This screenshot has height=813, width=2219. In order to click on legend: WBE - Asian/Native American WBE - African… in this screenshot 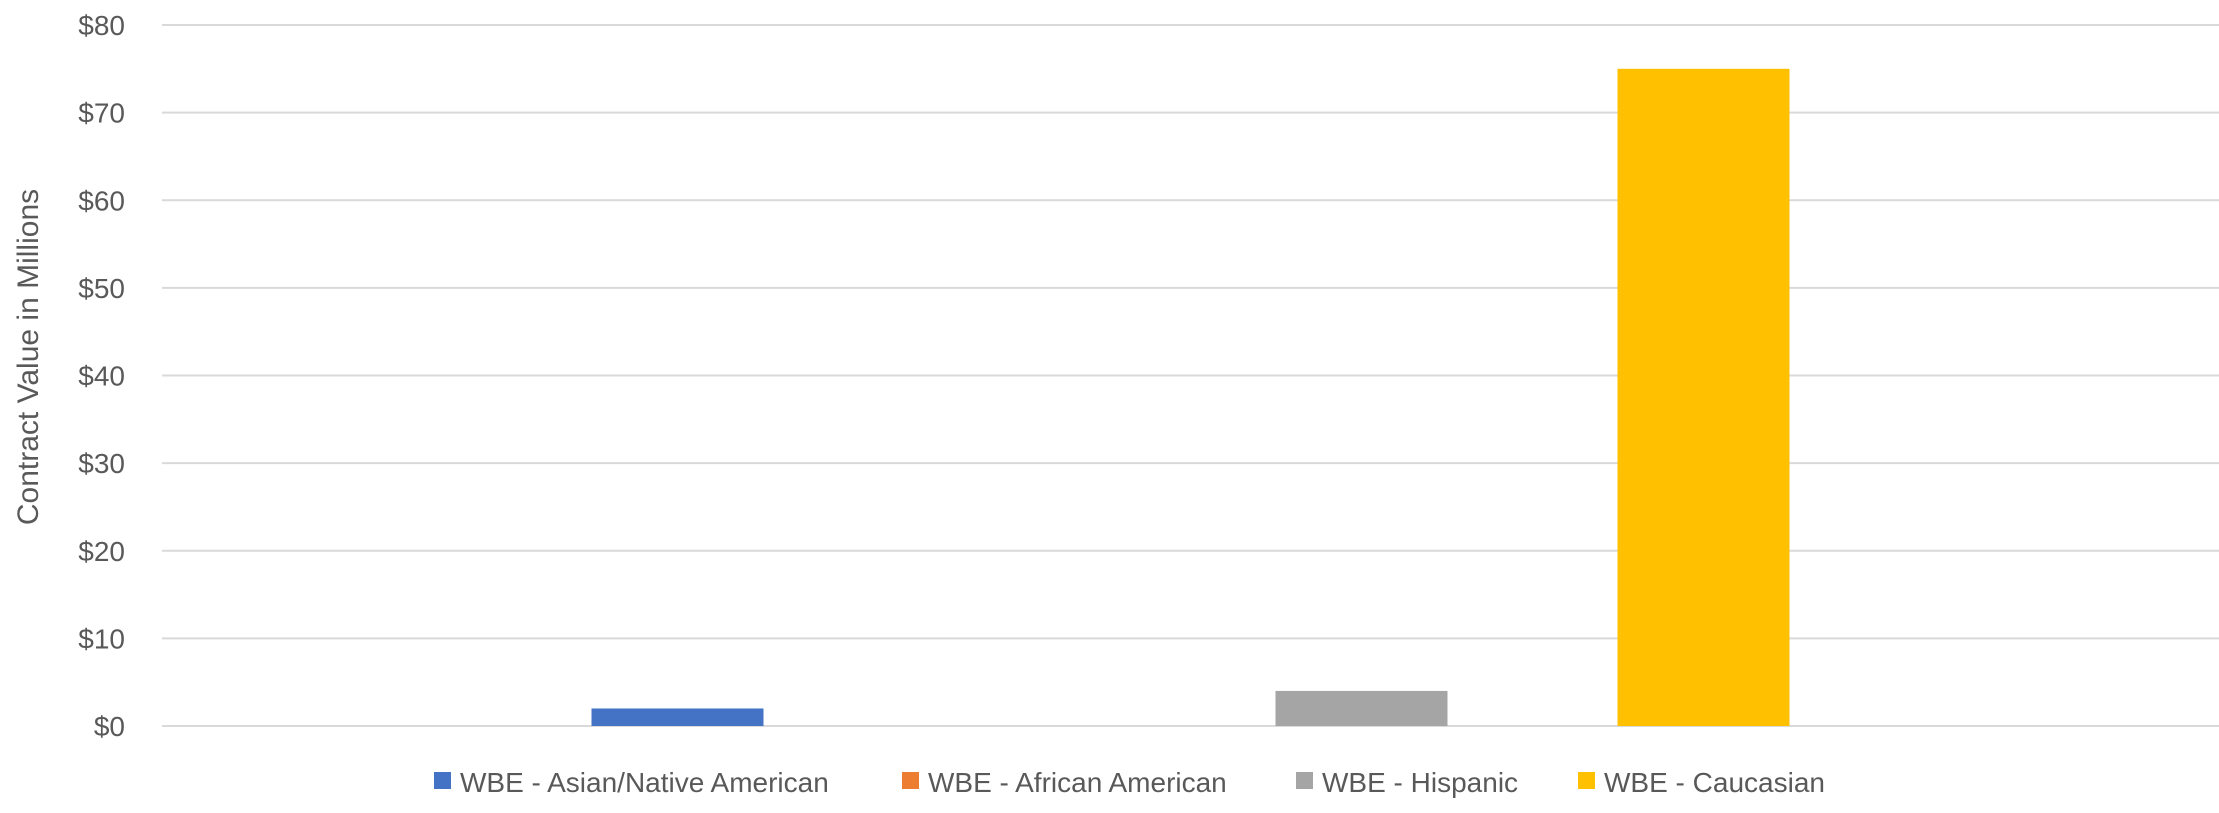, I will do `click(1129, 782)`.